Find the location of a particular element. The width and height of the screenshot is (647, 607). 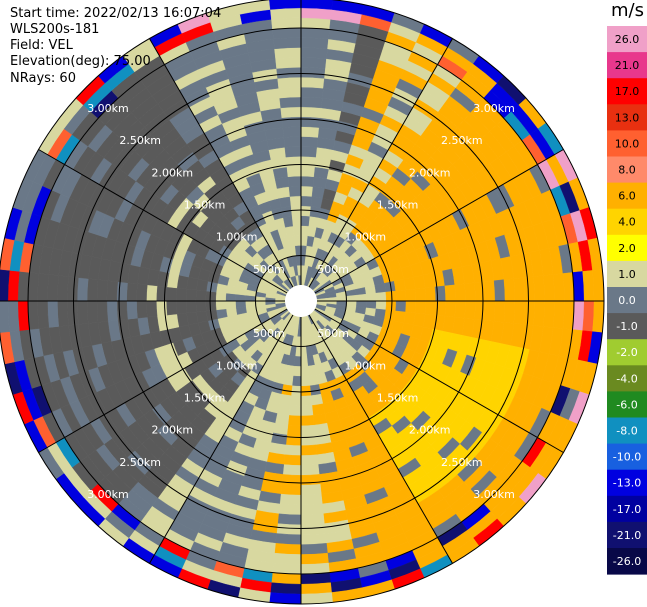

colorbar-tick-label: -17.0 is located at coordinates (627, 509).